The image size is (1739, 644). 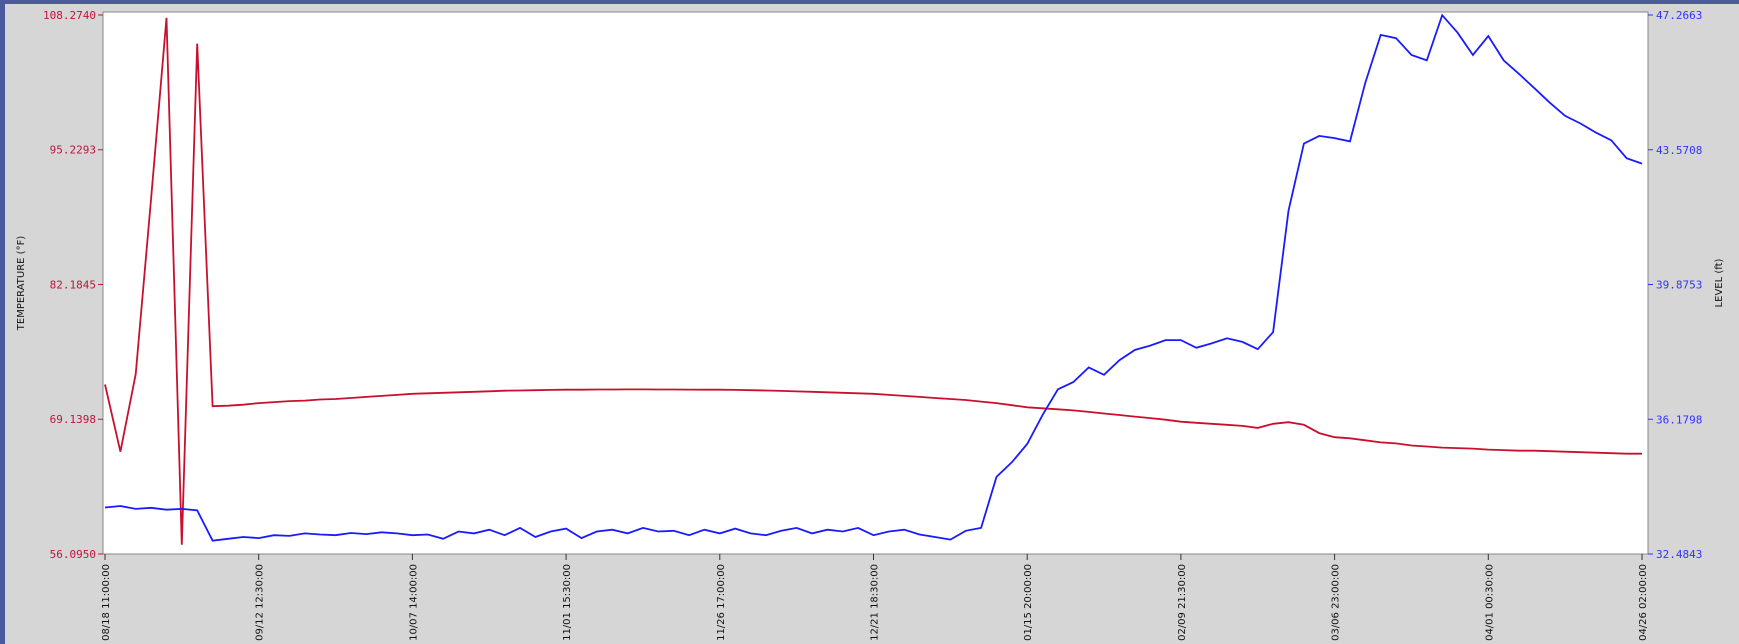 What do you see at coordinates (73, 419) in the screenshot?
I see `y-tick-label: 69.1398` at bounding box center [73, 419].